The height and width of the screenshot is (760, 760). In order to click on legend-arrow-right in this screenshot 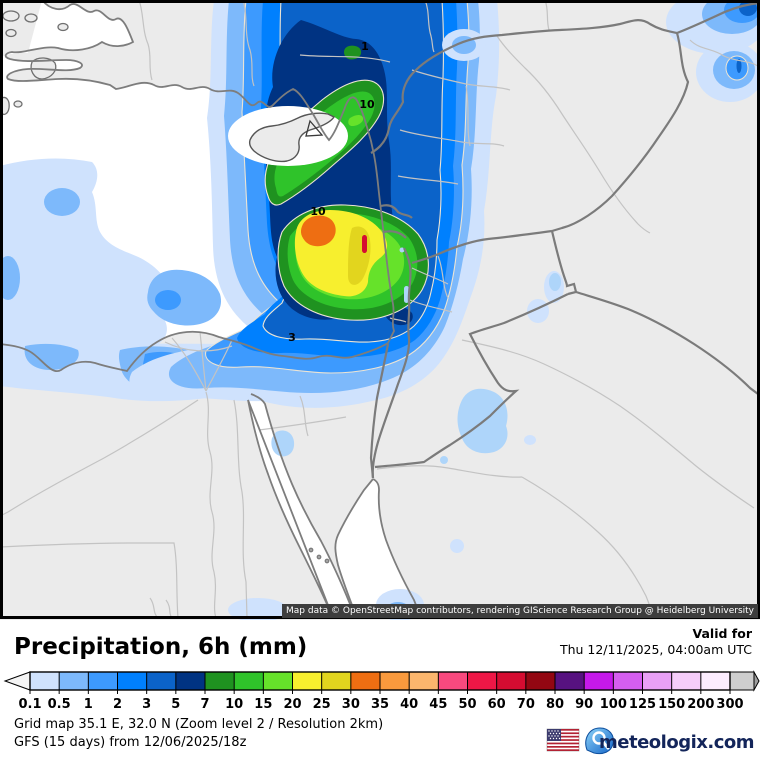, I will do `click(756, 681)`.